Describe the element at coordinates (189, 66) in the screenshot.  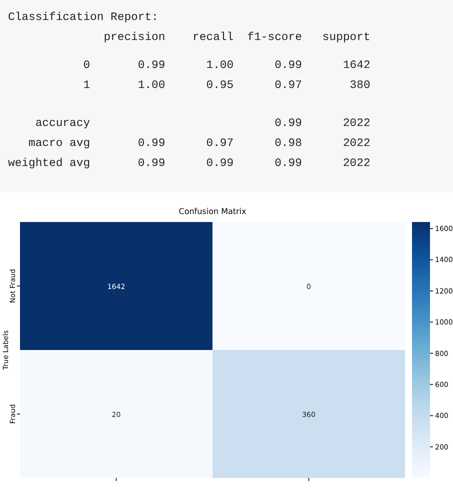
I see `text: 0 0.99 1.00 0.99 1642` at that location.